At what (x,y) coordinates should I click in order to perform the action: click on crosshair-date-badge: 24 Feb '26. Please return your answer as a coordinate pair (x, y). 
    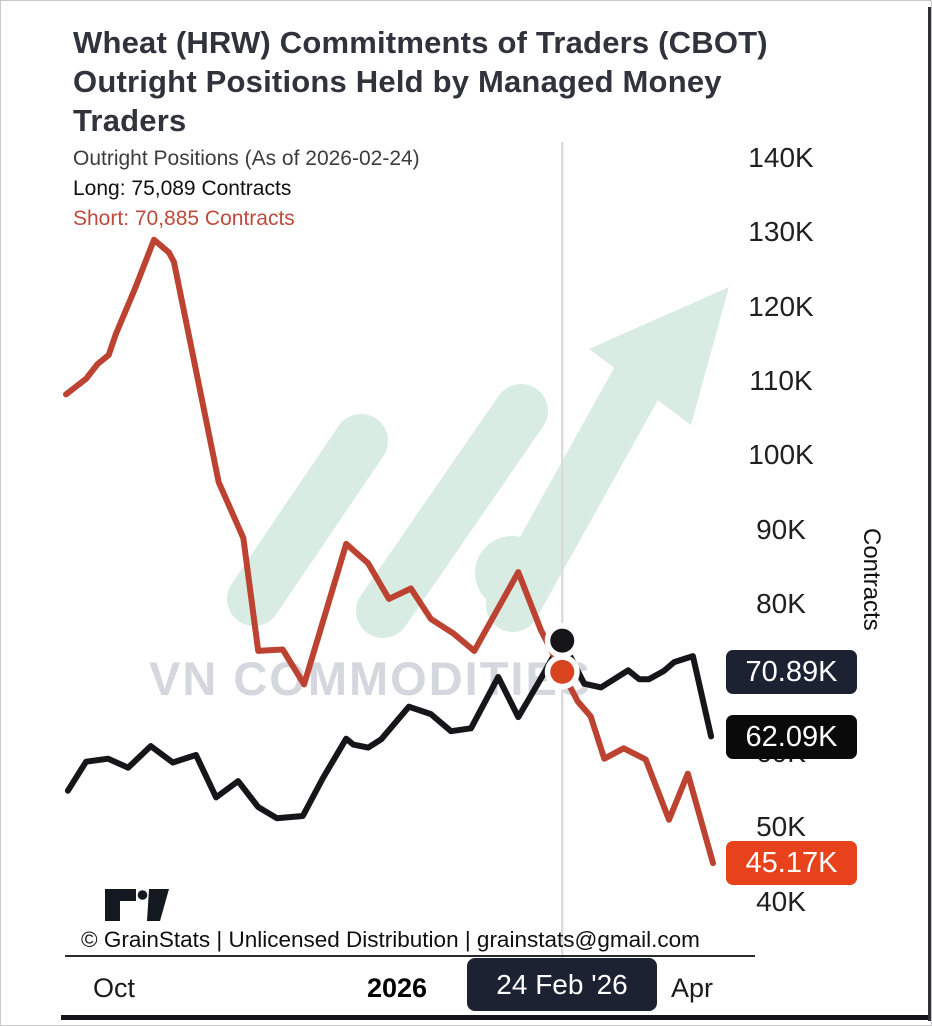
    Looking at the image, I should click on (562, 984).